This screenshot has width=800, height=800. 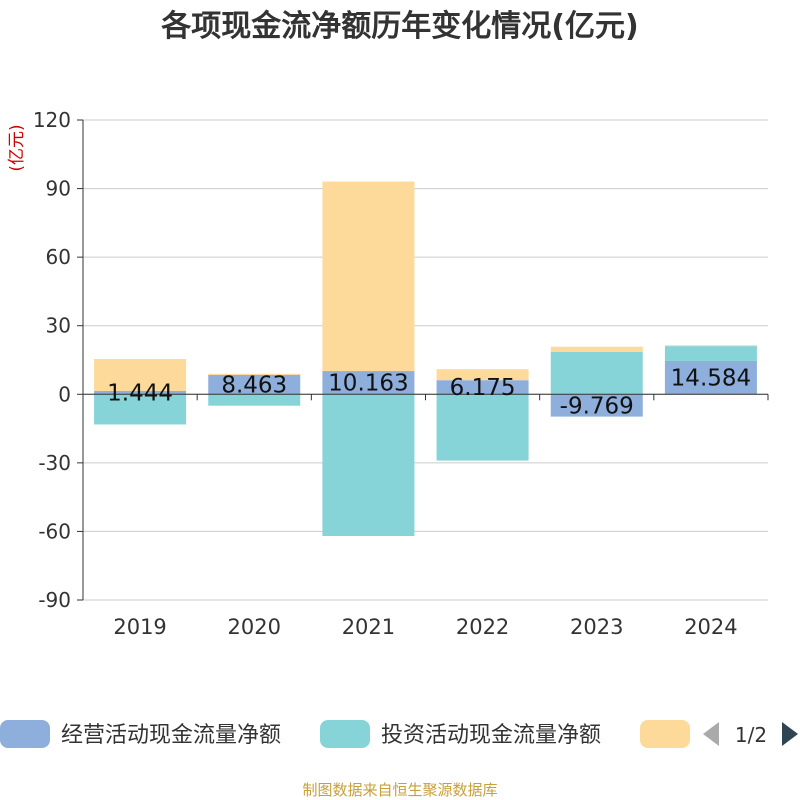 I want to click on y-tick-label: 60, so click(x=58, y=257).